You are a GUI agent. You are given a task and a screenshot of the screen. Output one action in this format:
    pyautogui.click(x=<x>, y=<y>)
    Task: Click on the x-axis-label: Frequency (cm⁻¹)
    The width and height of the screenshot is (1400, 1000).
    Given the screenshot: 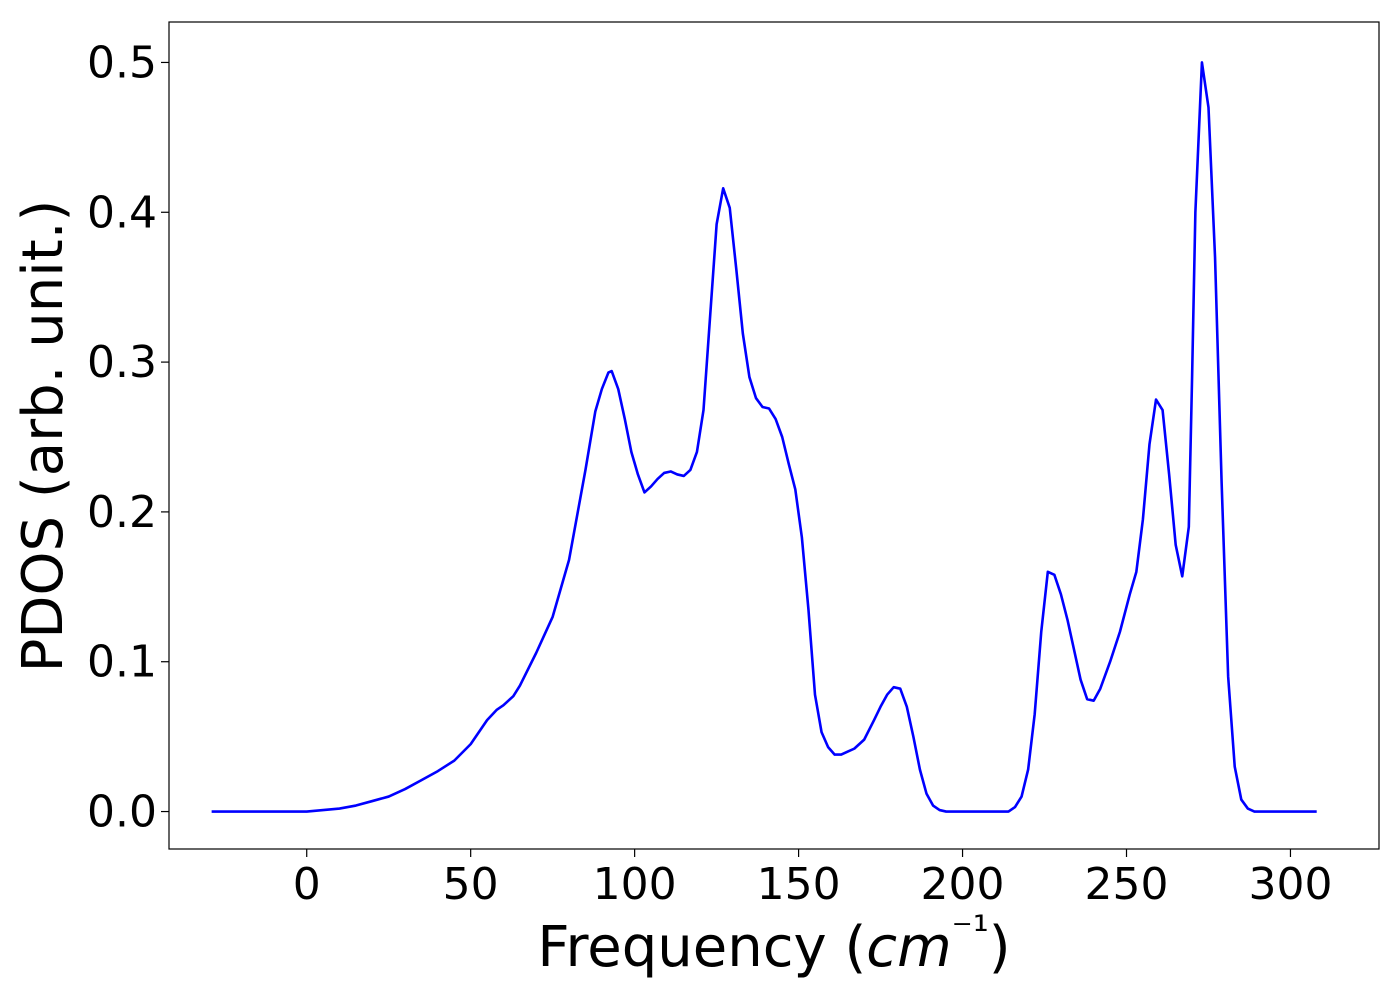 What is the action you would take?
    pyautogui.click(x=773, y=944)
    